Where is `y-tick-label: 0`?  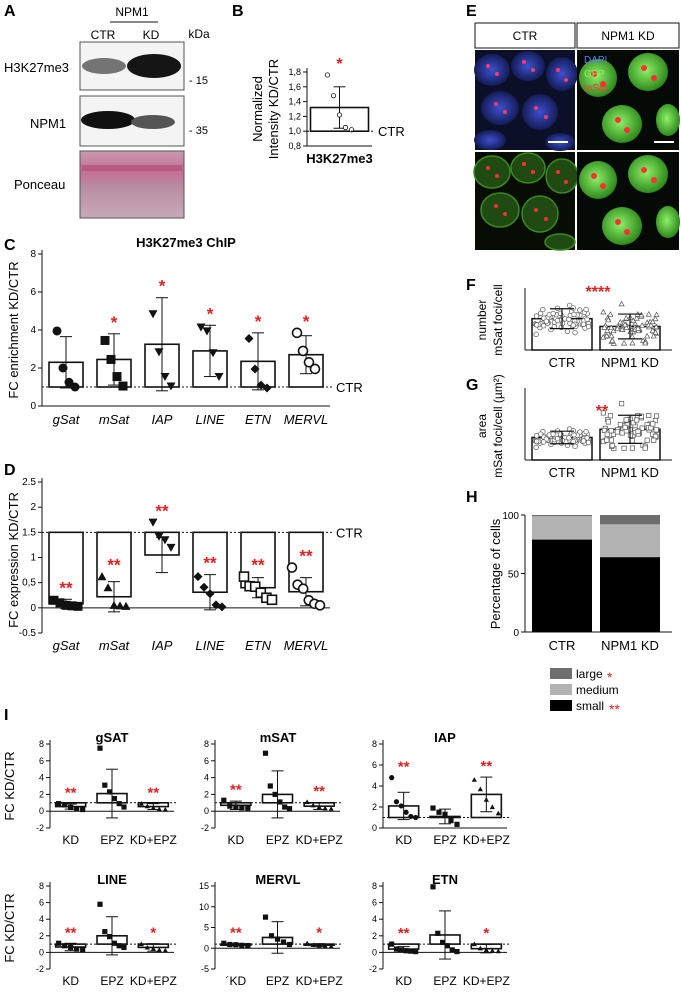
y-tick-label: 0 is located at coordinates (374, 828).